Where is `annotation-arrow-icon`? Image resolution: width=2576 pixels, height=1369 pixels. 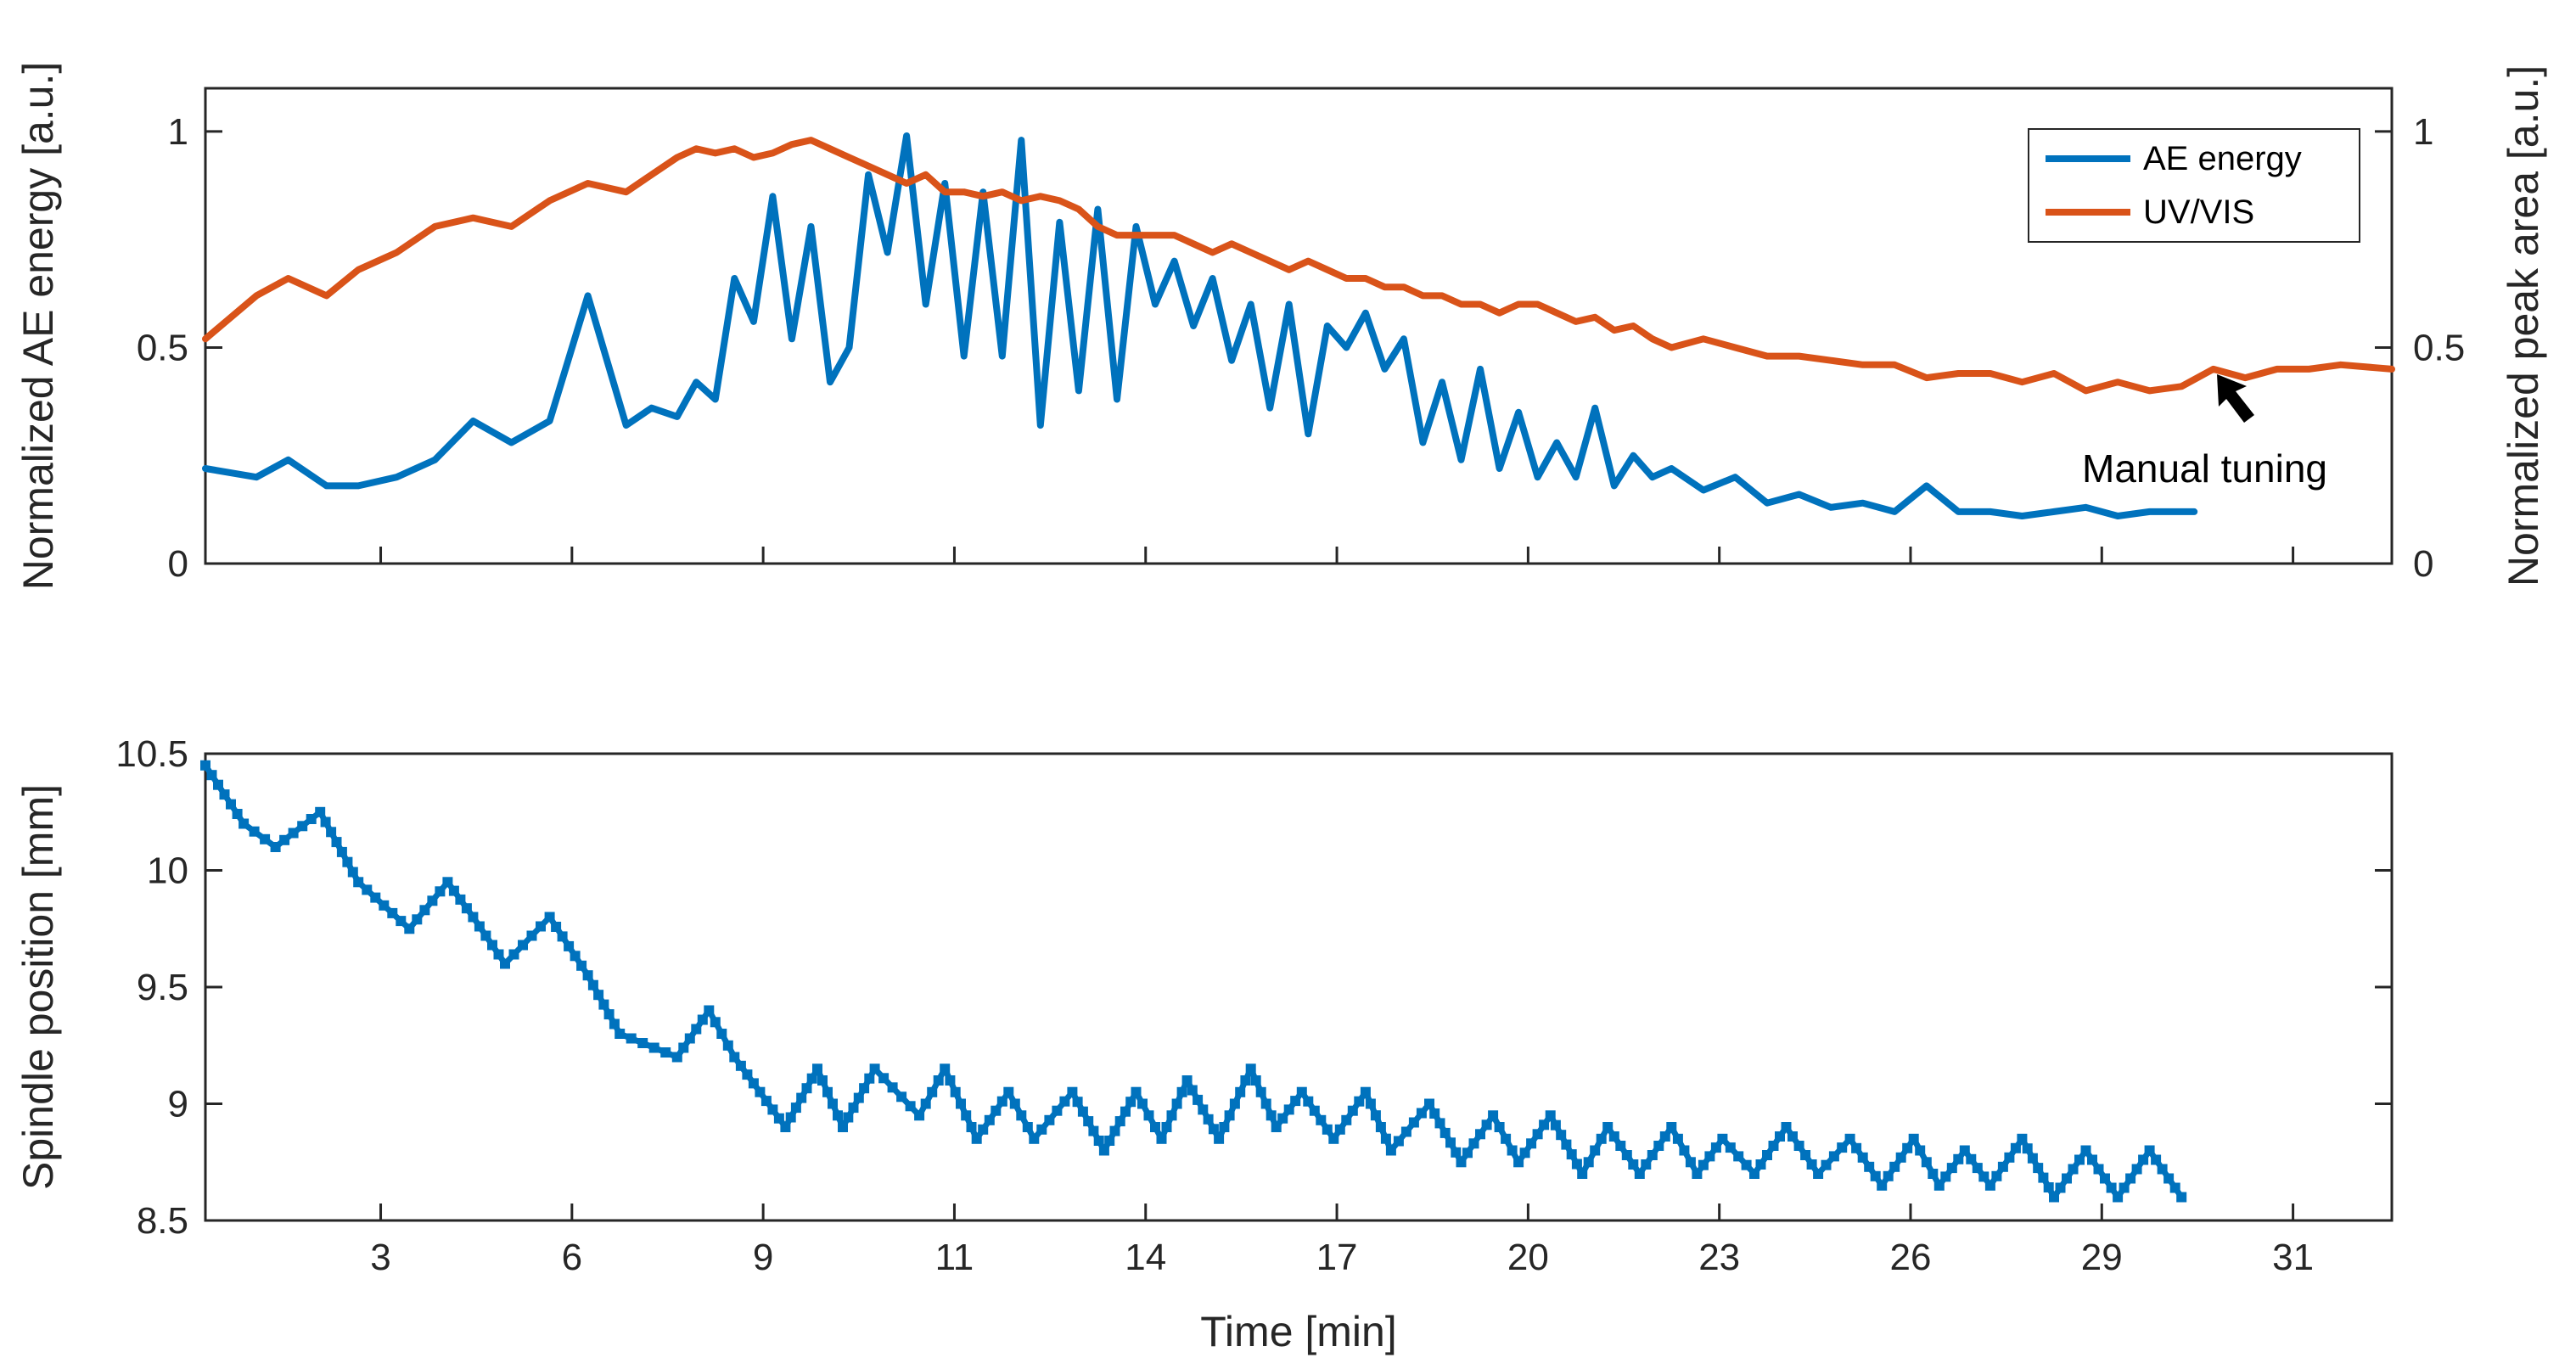 annotation-arrow-icon is located at coordinates (2235, 399).